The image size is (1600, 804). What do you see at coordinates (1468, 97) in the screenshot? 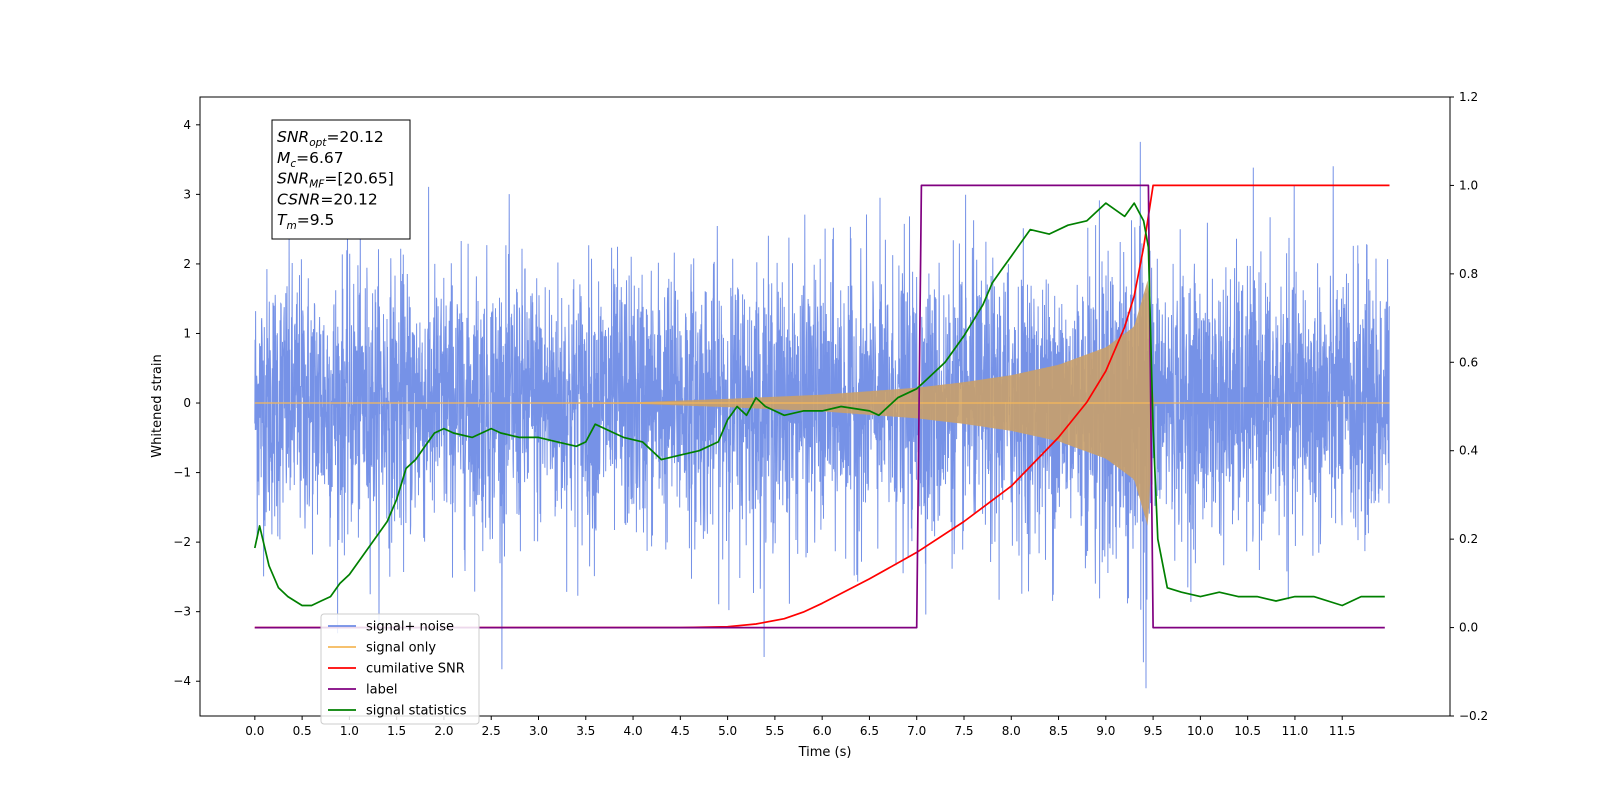
I see `y-right-tick-label: 1.2` at bounding box center [1468, 97].